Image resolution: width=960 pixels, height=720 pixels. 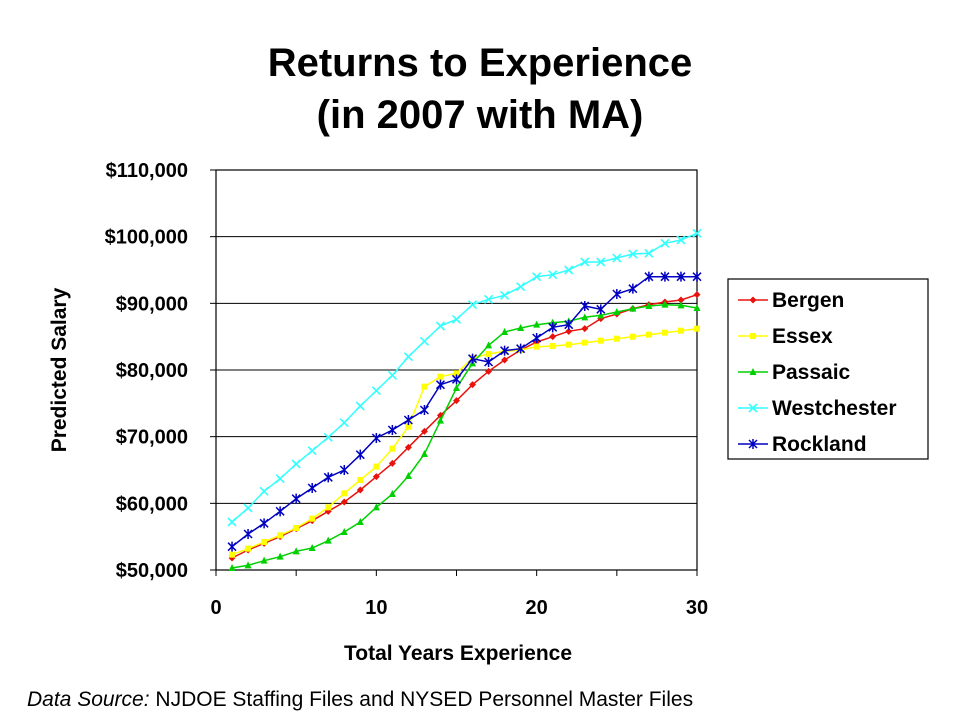 I want to click on legend-marker-bergen, so click(x=753, y=300).